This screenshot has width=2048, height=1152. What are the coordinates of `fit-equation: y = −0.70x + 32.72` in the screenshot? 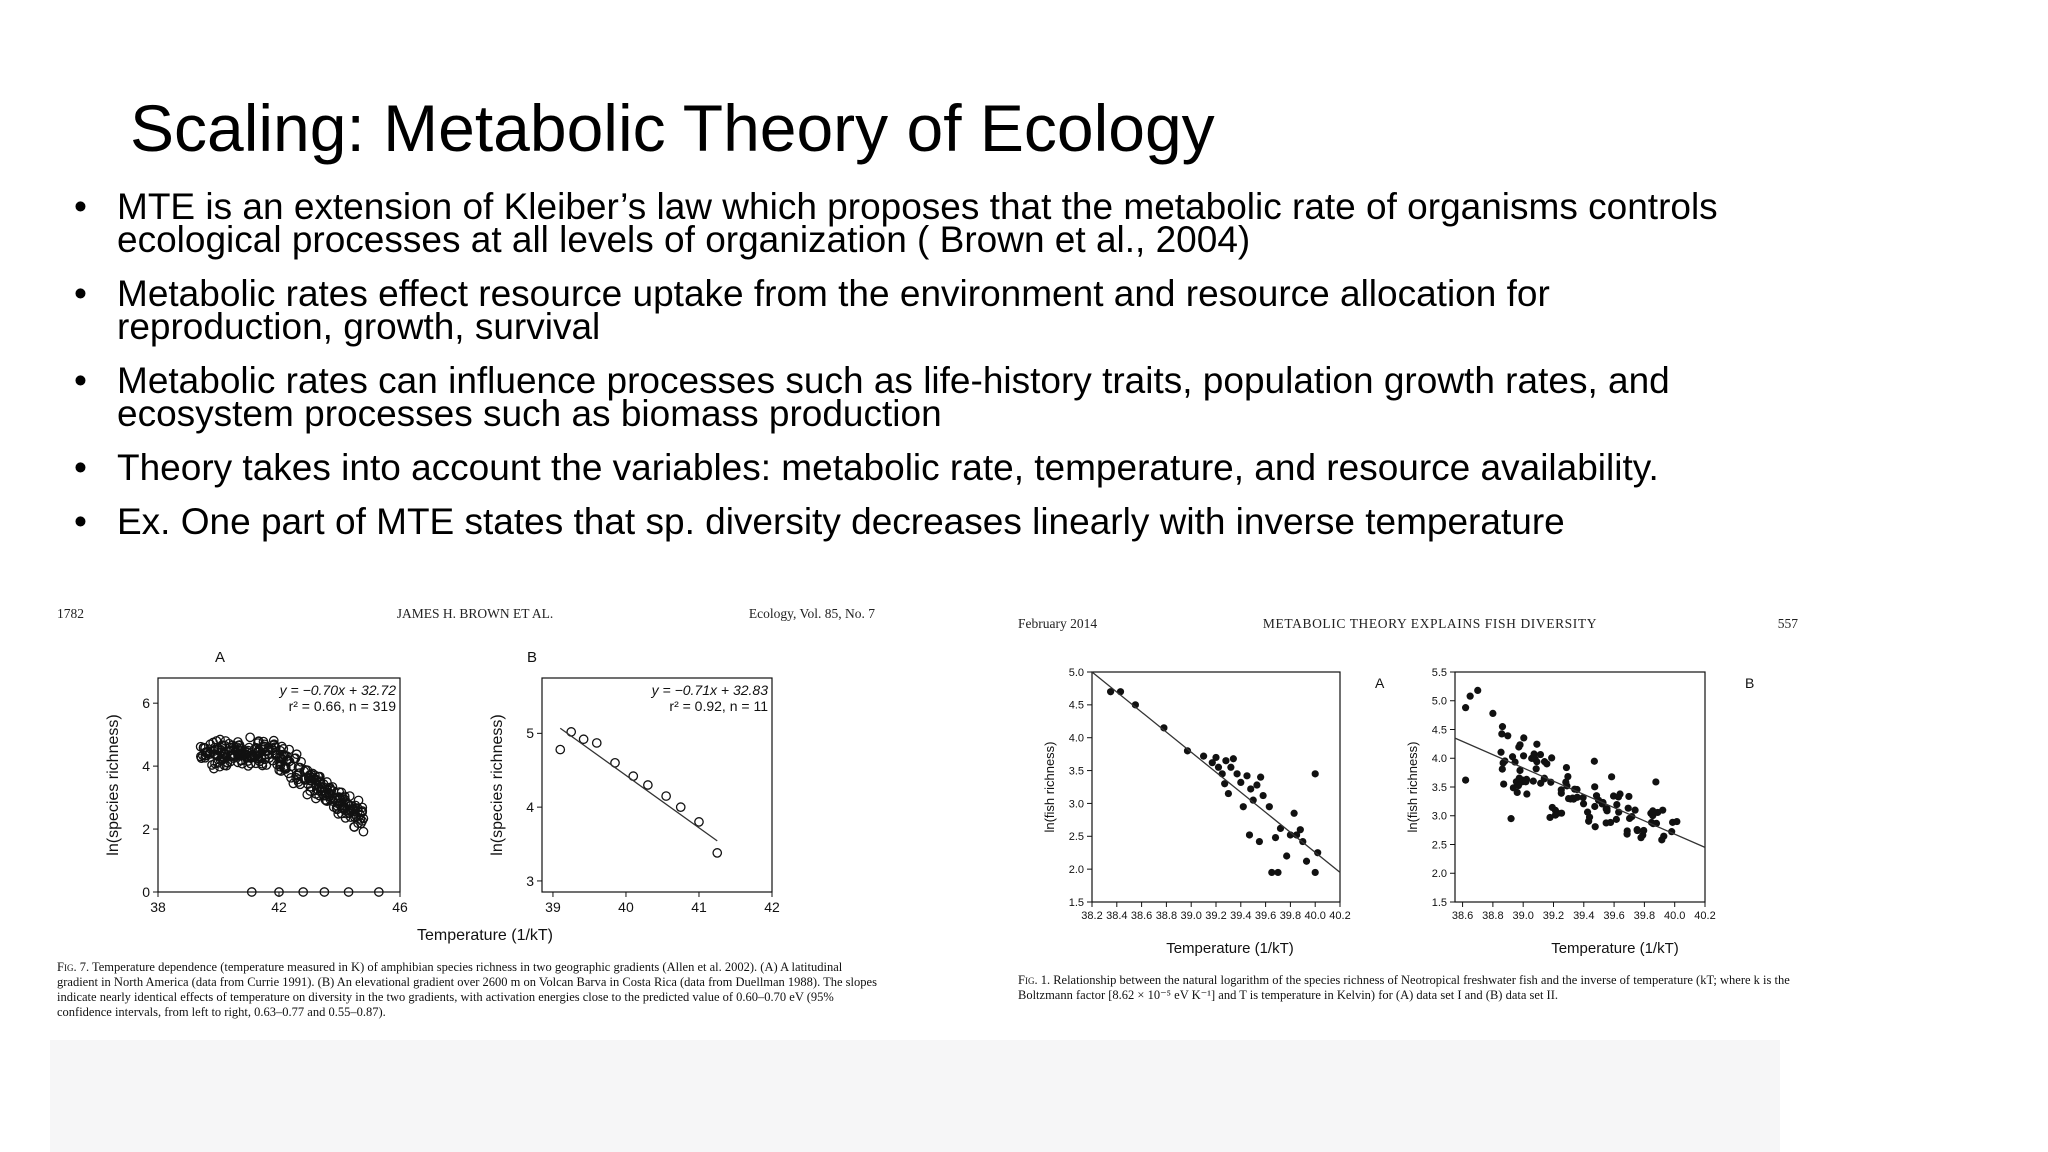 It's located at (338, 690).